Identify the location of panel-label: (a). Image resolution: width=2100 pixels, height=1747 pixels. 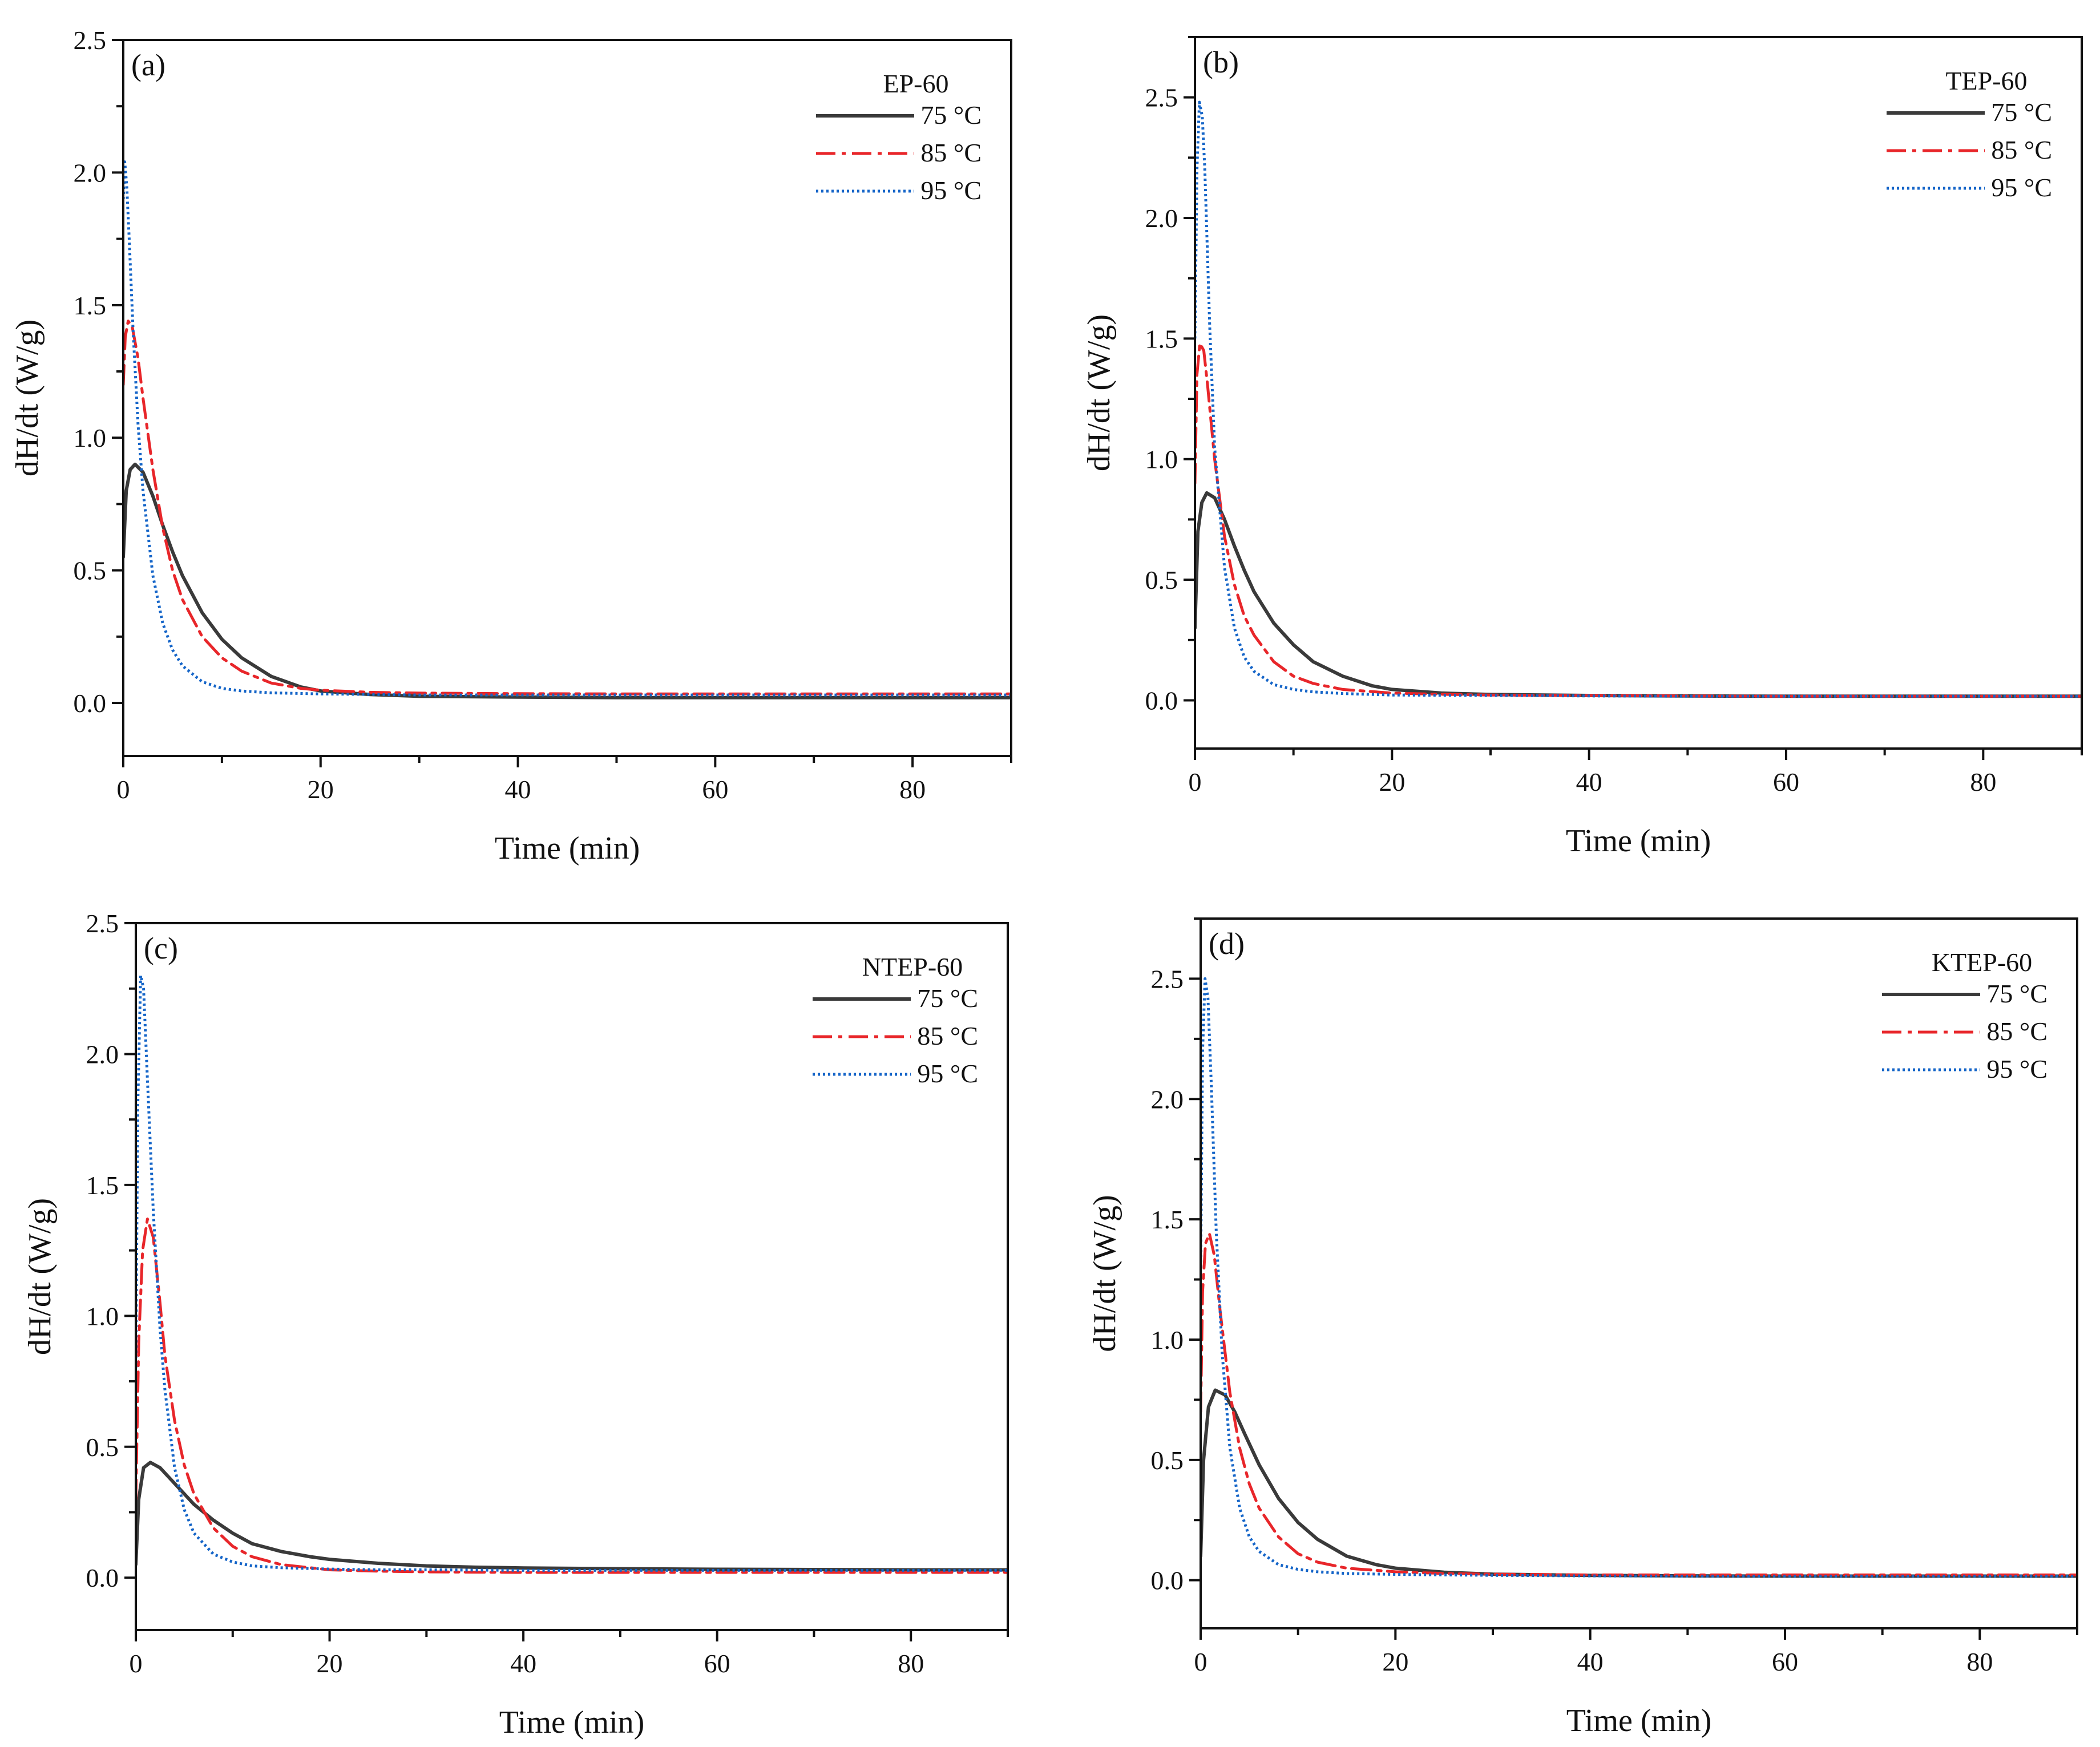
(148, 65).